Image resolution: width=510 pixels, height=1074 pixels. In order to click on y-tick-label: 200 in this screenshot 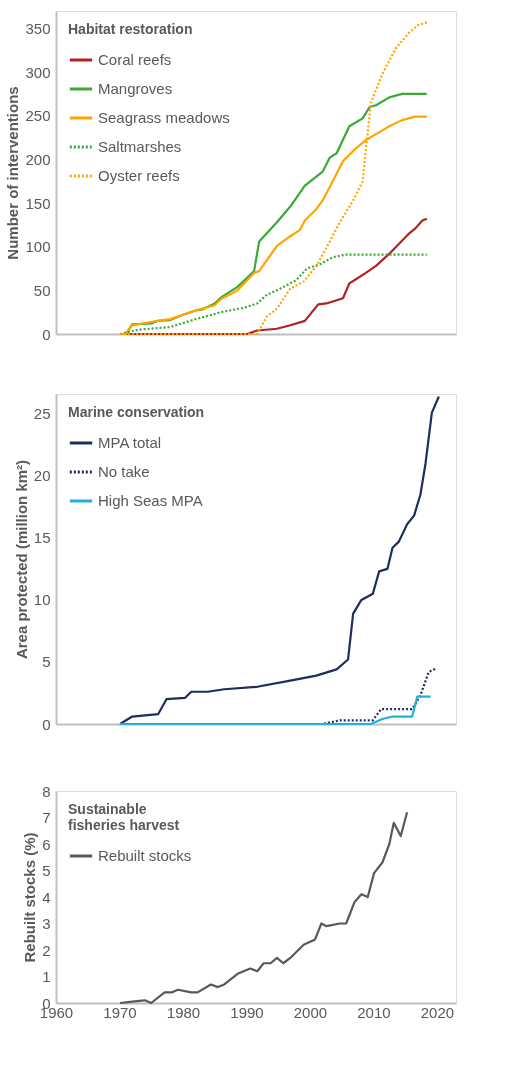, I will do `click(38, 159)`.